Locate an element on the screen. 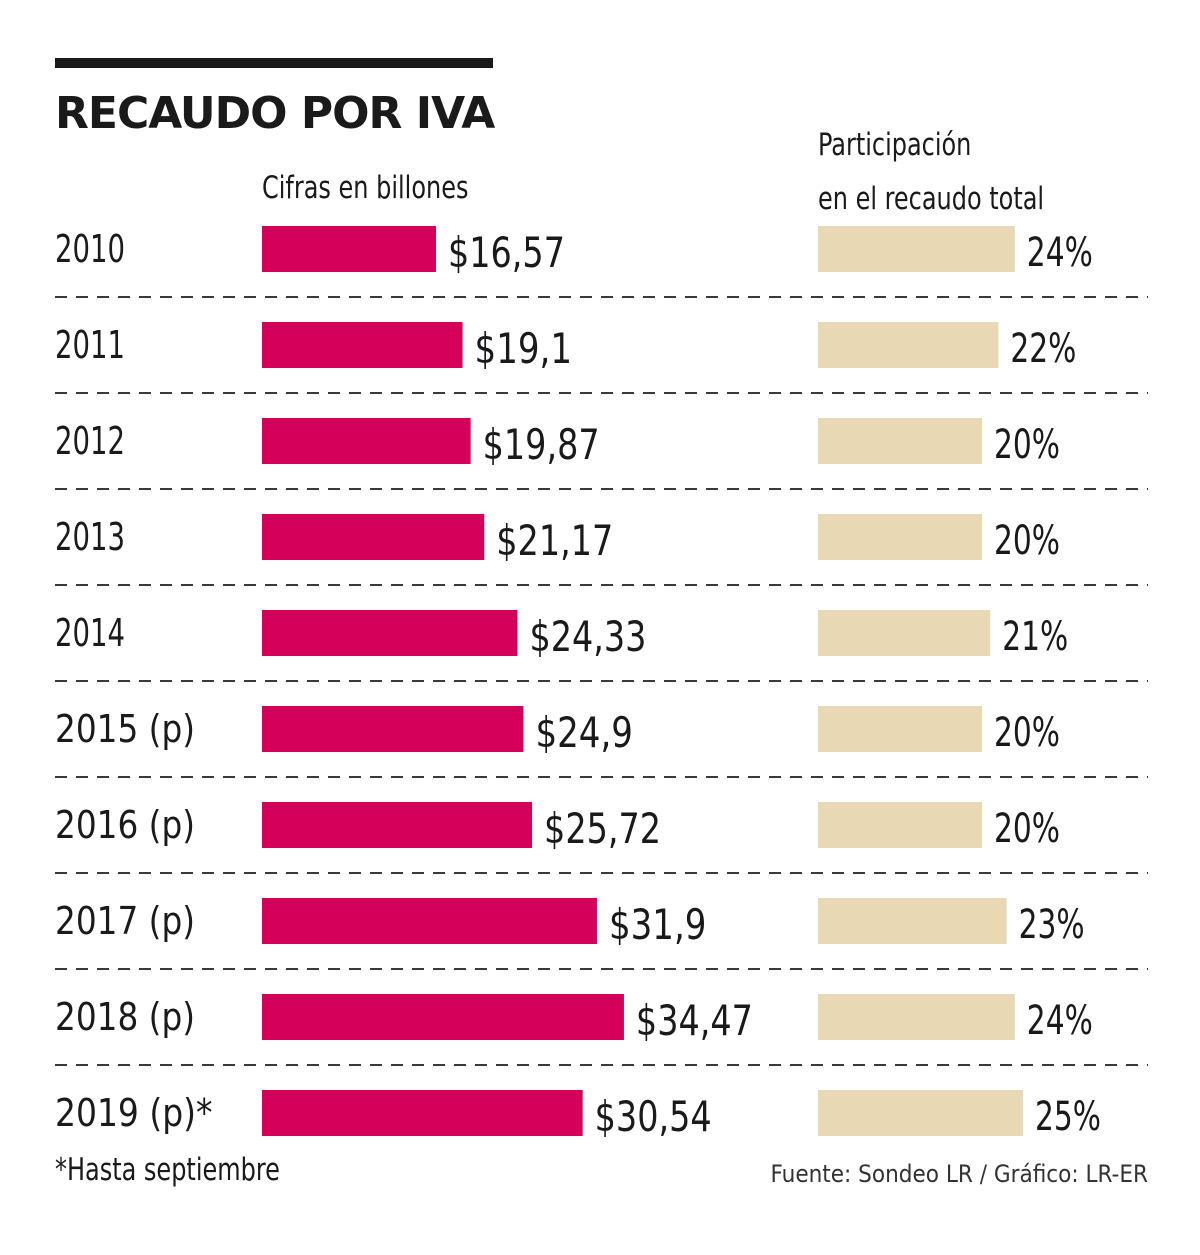 This screenshot has width=1200, height=1255. year-label: 2013 is located at coordinates (90, 537).